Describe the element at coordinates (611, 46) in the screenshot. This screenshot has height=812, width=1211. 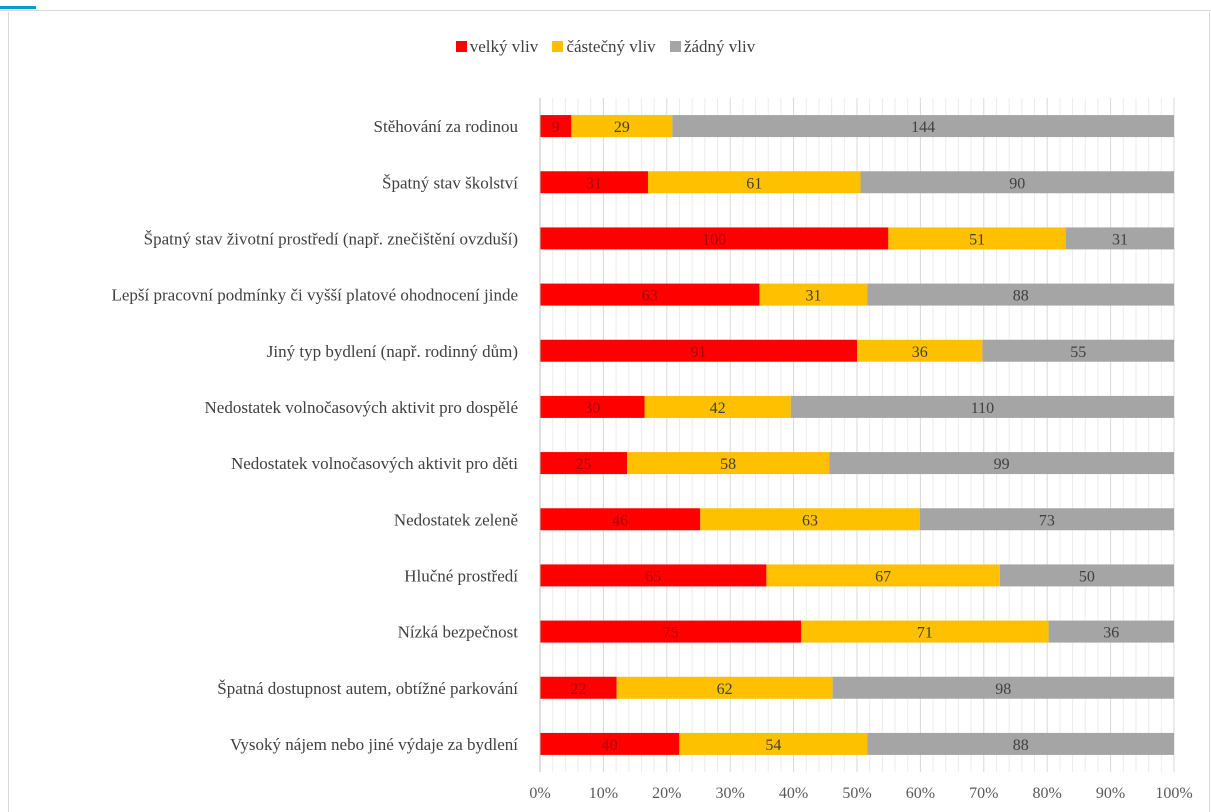
I see `legend-label-castecny-vliv: částečný vliv` at that location.